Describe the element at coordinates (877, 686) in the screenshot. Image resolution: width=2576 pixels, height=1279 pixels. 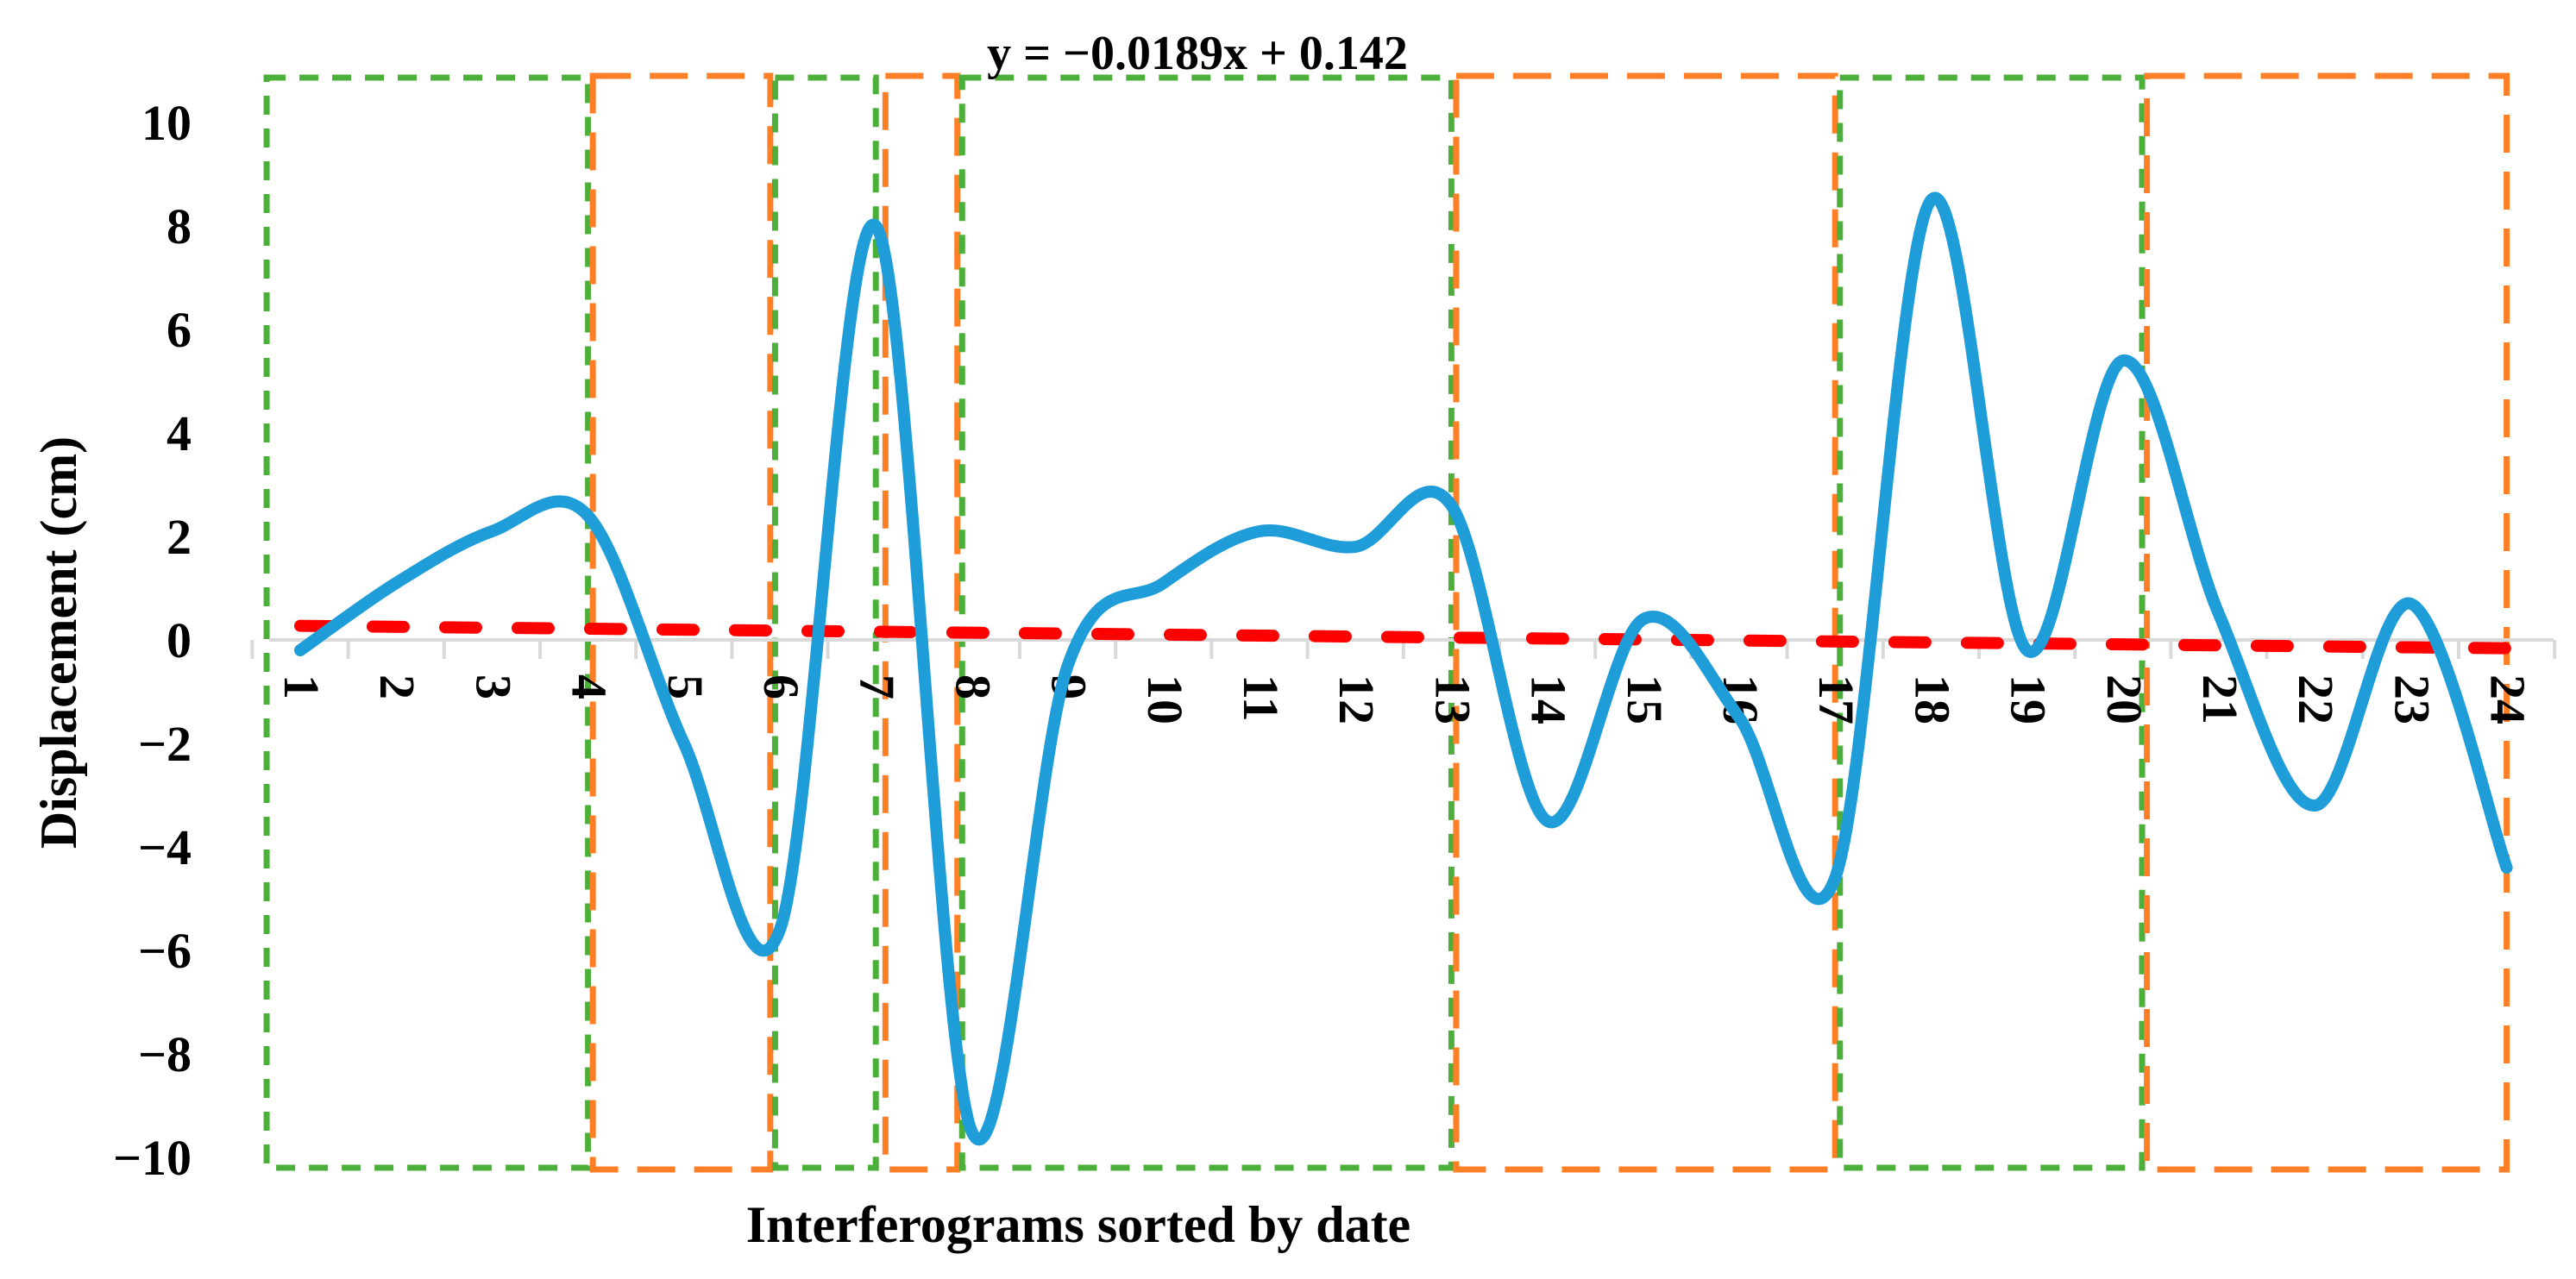
I see `x-tick-label: 7` at that location.